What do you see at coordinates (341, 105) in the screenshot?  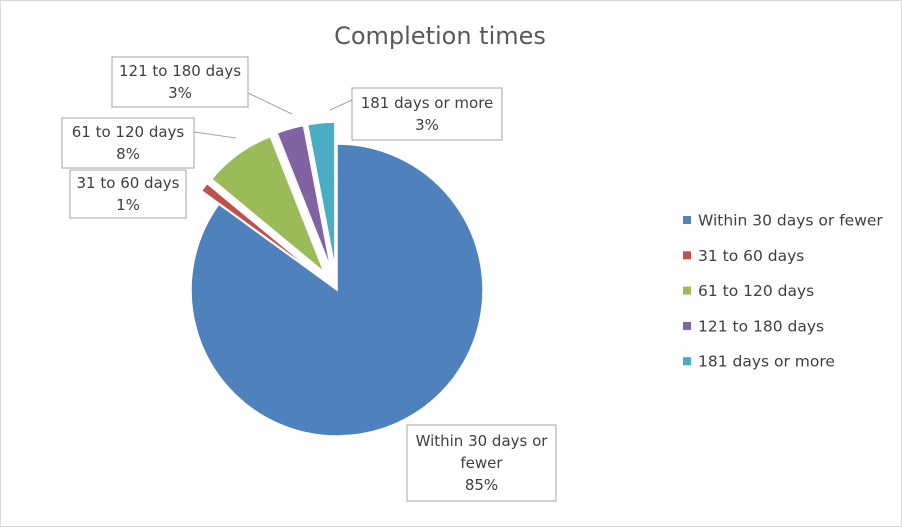 I see `leader-line-181-days-or-more` at bounding box center [341, 105].